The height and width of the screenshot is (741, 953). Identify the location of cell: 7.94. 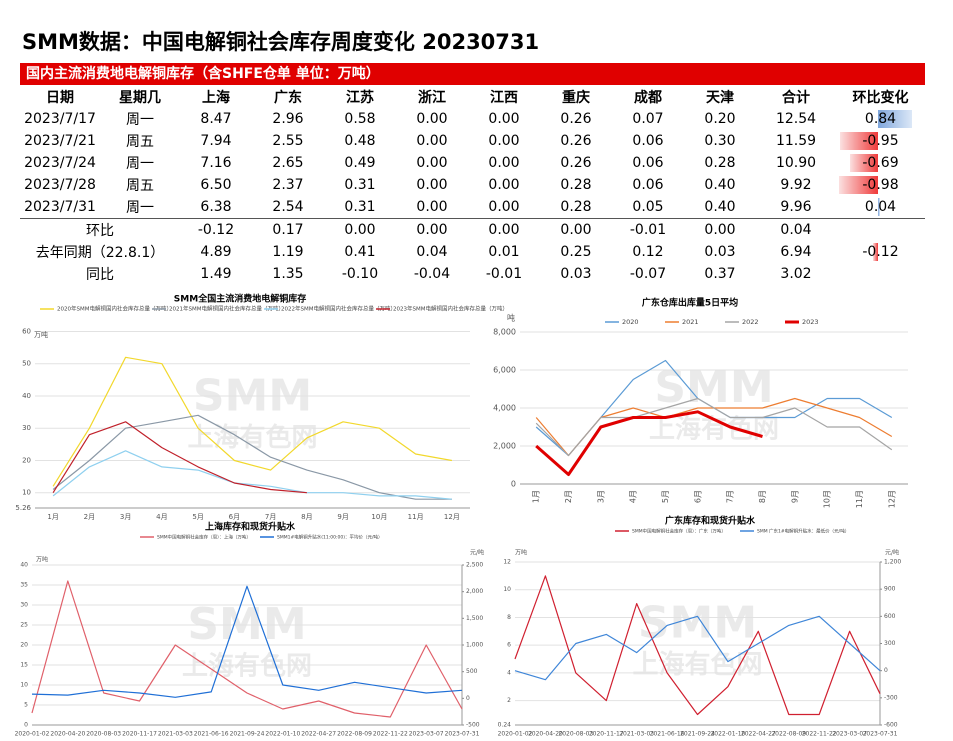
(216, 141).